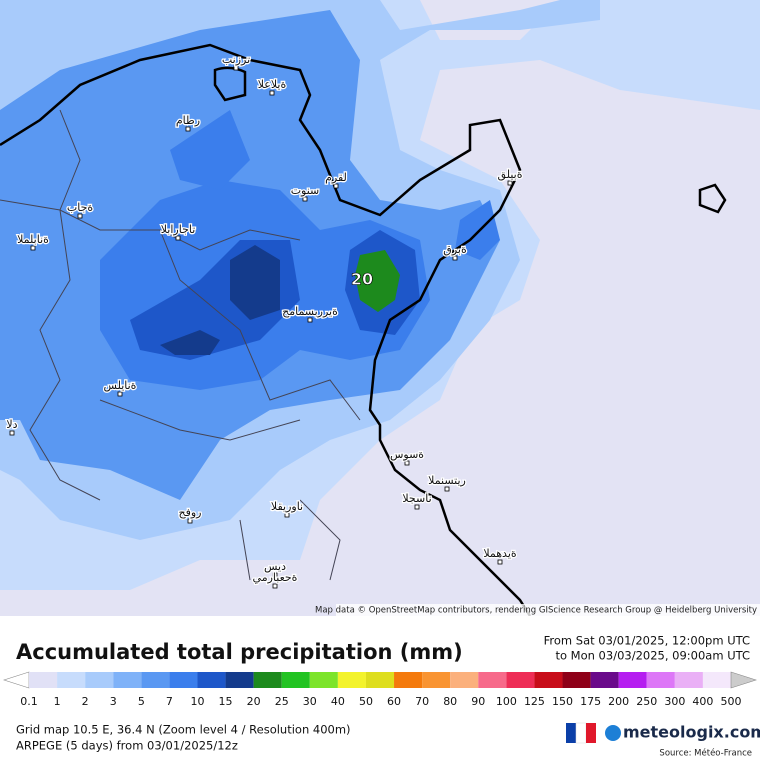  What do you see at coordinates (646, 701) in the screenshot?
I see `colorbar-label: 250` at bounding box center [646, 701].